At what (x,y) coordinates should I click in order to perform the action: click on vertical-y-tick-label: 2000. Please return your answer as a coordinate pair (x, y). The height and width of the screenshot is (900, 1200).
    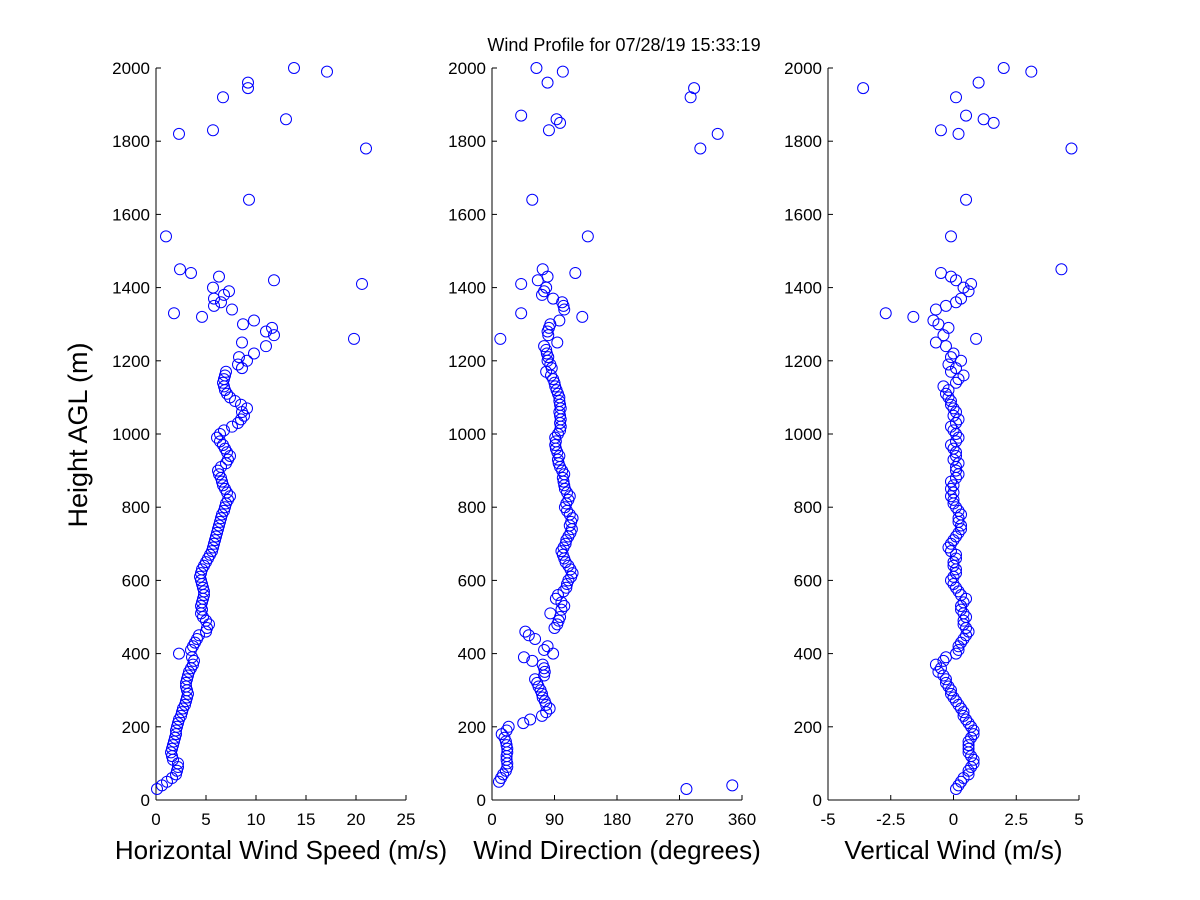
    Looking at the image, I should click on (803, 68).